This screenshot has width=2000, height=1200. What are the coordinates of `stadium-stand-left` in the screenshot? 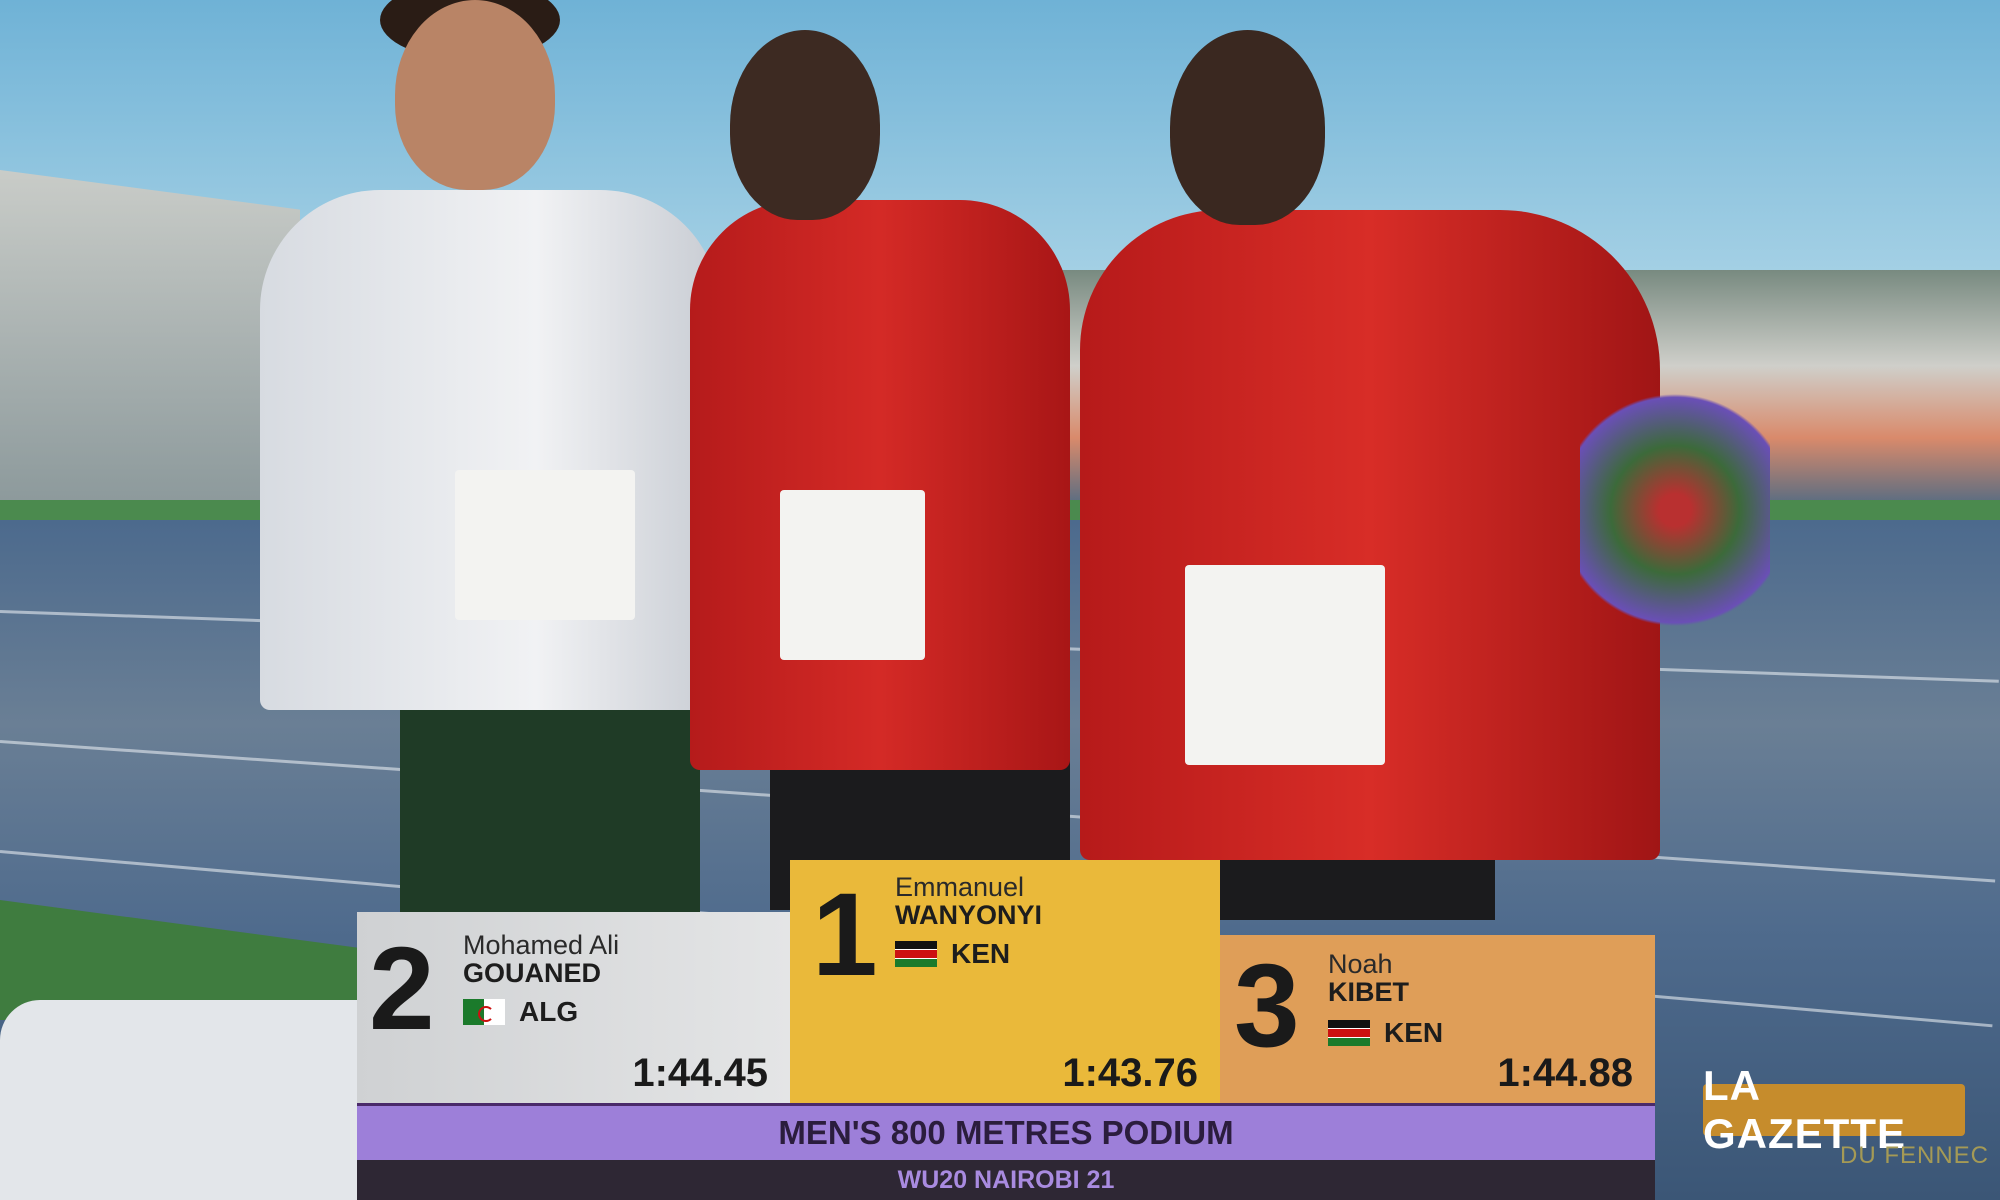 It's located at (150, 335).